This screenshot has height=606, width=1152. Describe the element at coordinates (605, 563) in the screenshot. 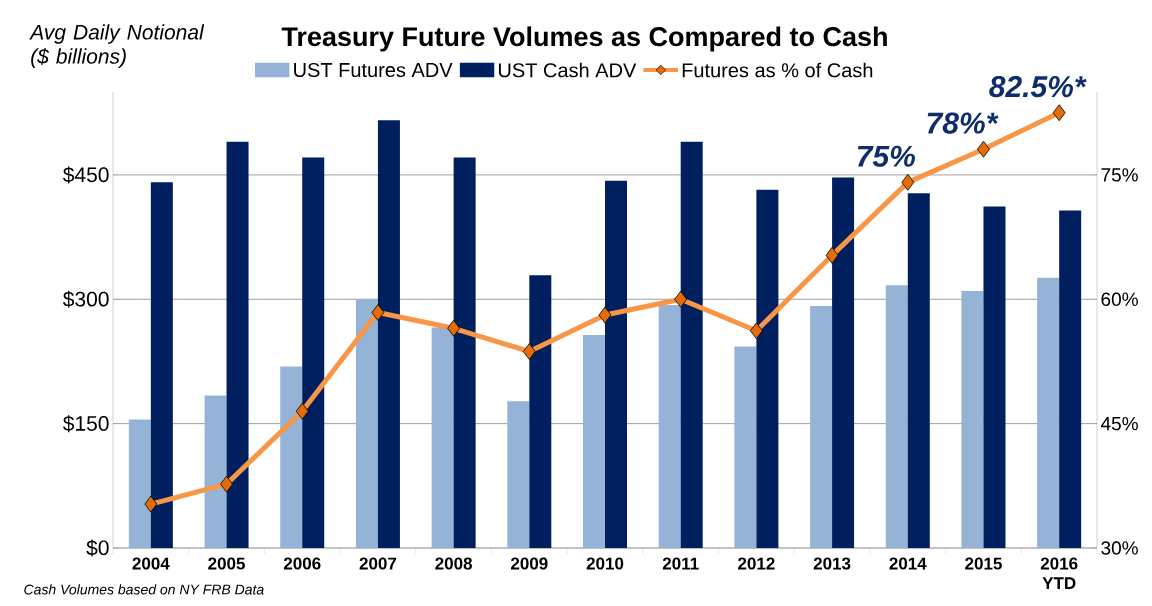

I see `x-tick-label: 2010` at that location.